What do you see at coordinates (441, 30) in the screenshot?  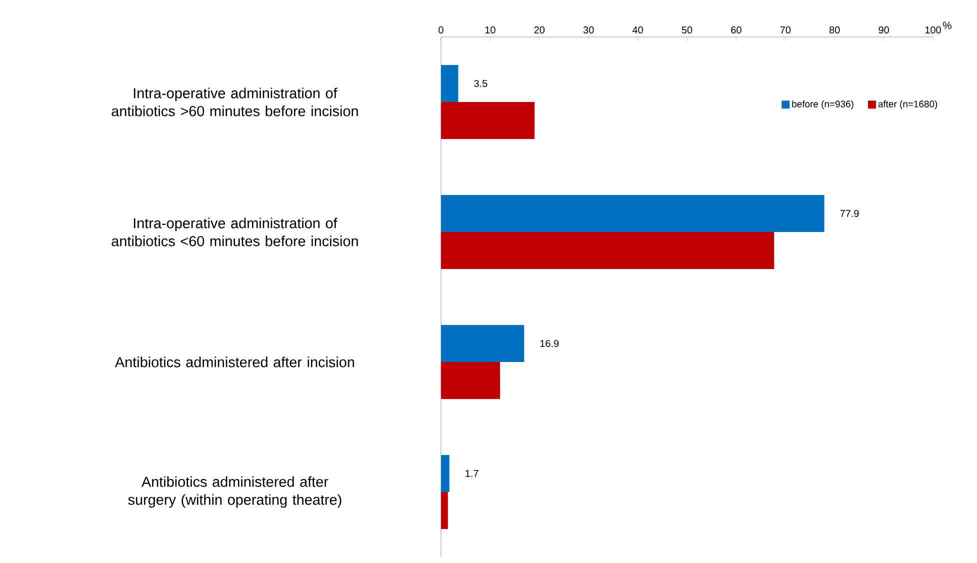 I see `x-tick-label: 0` at bounding box center [441, 30].